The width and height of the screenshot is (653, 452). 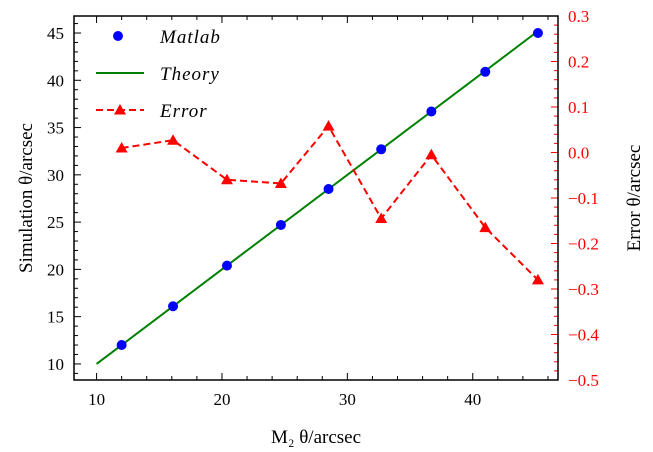 What do you see at coordinates (583, 244) in the screenshot?
I see `y2-tick-label: −0.2` at bounding box center [583, 244].